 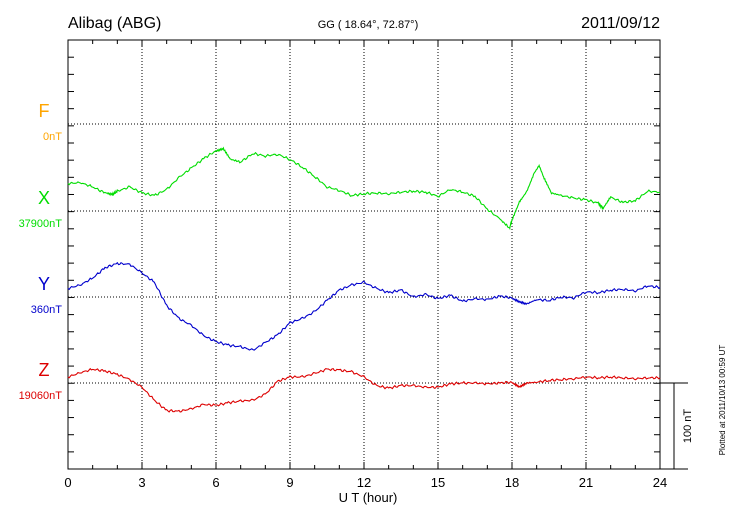 I want to click on x-tick-label: 0, so click(x=67, y=482).